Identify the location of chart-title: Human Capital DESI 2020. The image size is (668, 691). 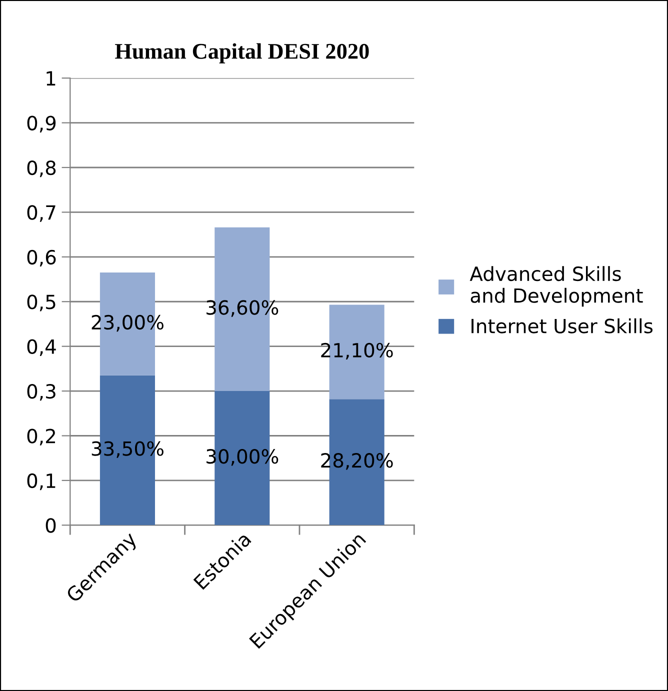
(242, 53).